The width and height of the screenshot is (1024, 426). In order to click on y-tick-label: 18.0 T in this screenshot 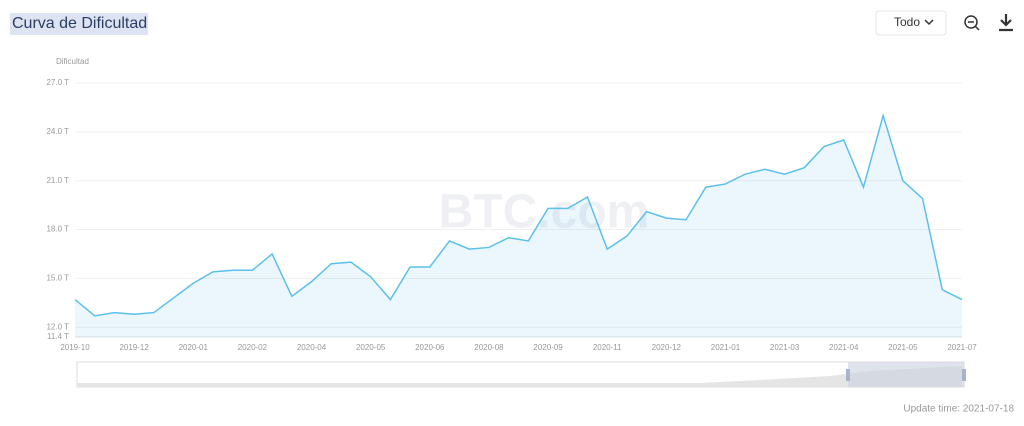, I will do `click(57, 229)`.